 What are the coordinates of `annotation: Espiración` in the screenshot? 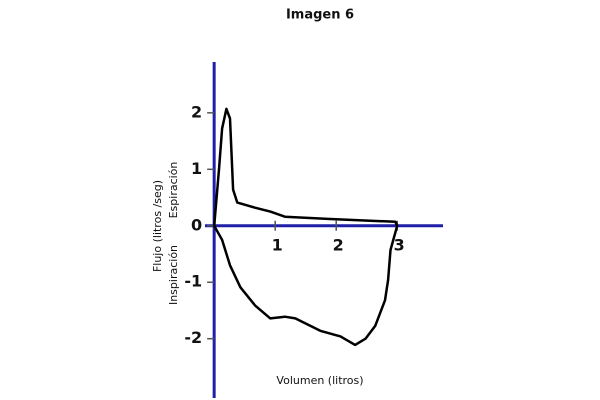 It's located at (173, 190).